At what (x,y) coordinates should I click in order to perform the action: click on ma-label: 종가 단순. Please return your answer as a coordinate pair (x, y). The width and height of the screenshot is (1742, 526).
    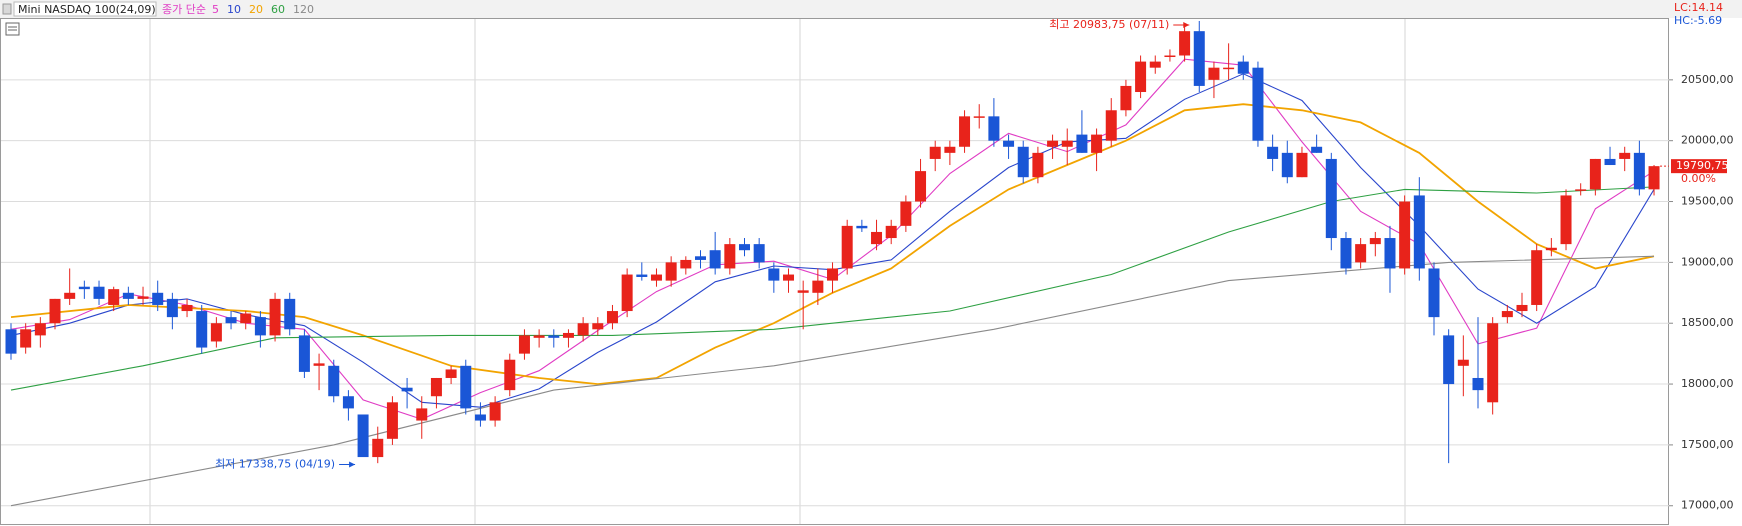
    Looking at the image, I should click on (184, 9).